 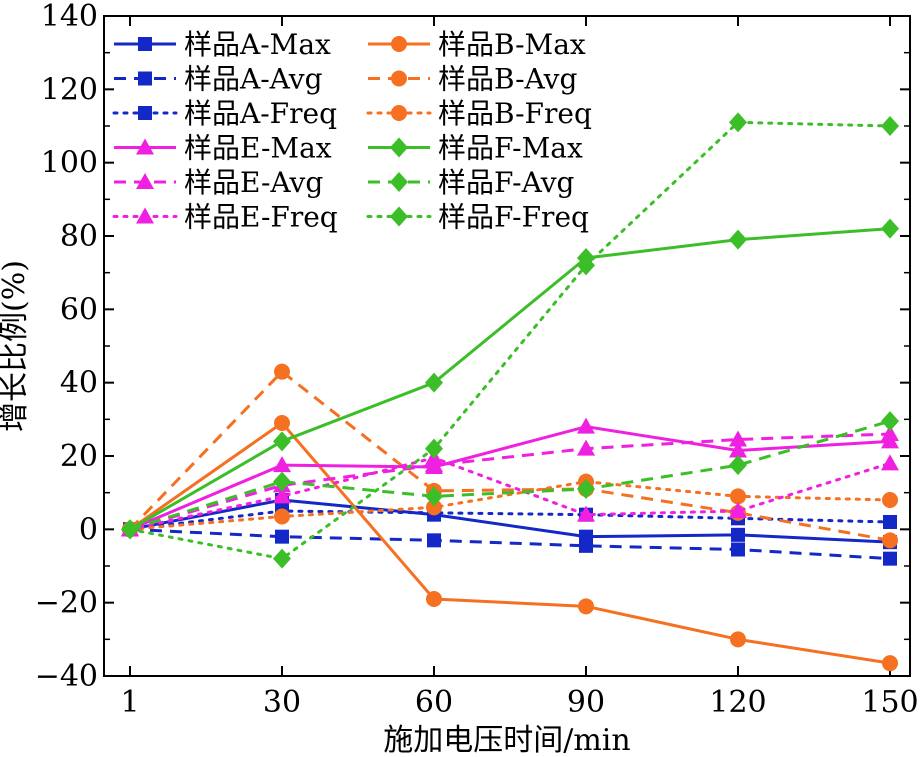 What do you see at coordinates (218, 182) in the screenshot?
I see `legend-item: 样品E-Avg` at bounding box center [218, 182].